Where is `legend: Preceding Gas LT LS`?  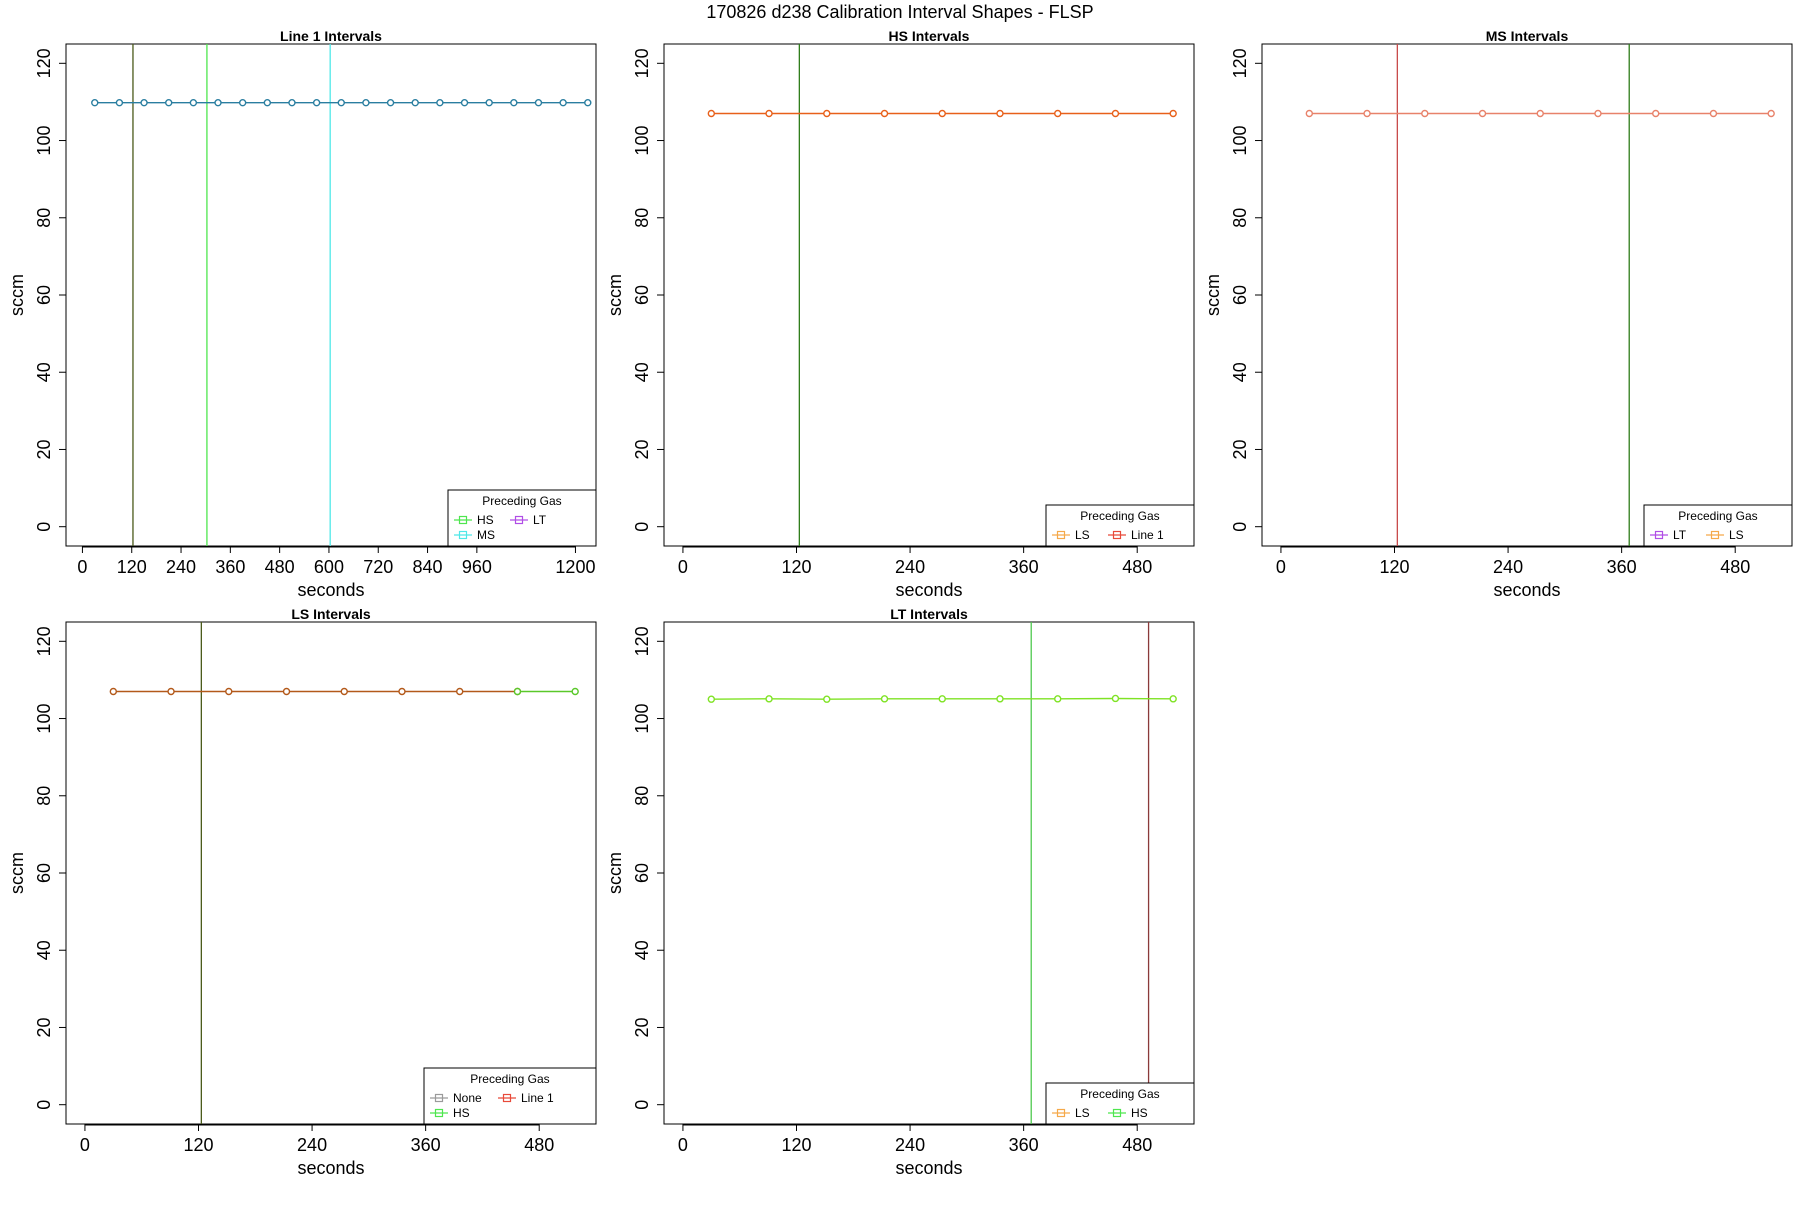
legend: Preceding Gas LT LS is located at coordinates (1718, 525).